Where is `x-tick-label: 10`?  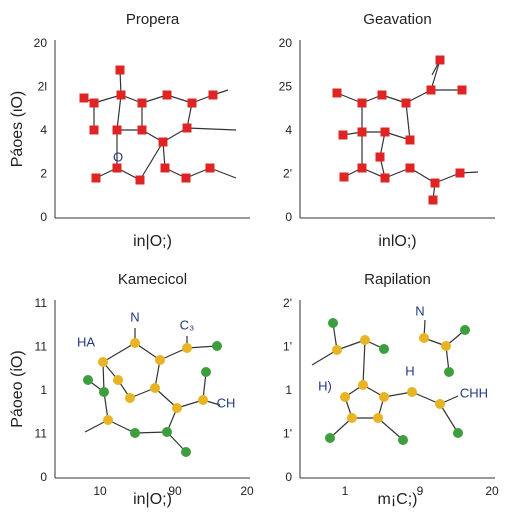
x-tick-label: 10 is located at coordinates (100, 491).